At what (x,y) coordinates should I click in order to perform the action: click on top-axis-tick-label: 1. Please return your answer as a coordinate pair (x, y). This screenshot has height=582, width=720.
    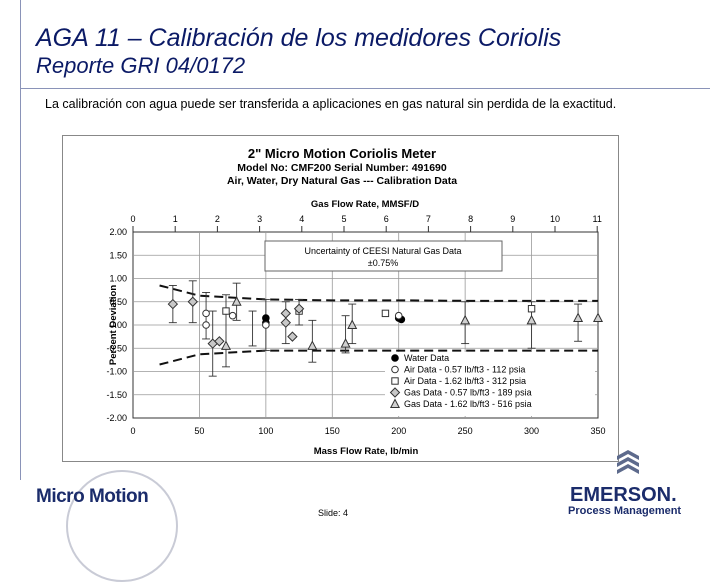
    Looking at the image, I should click on (175, 219).